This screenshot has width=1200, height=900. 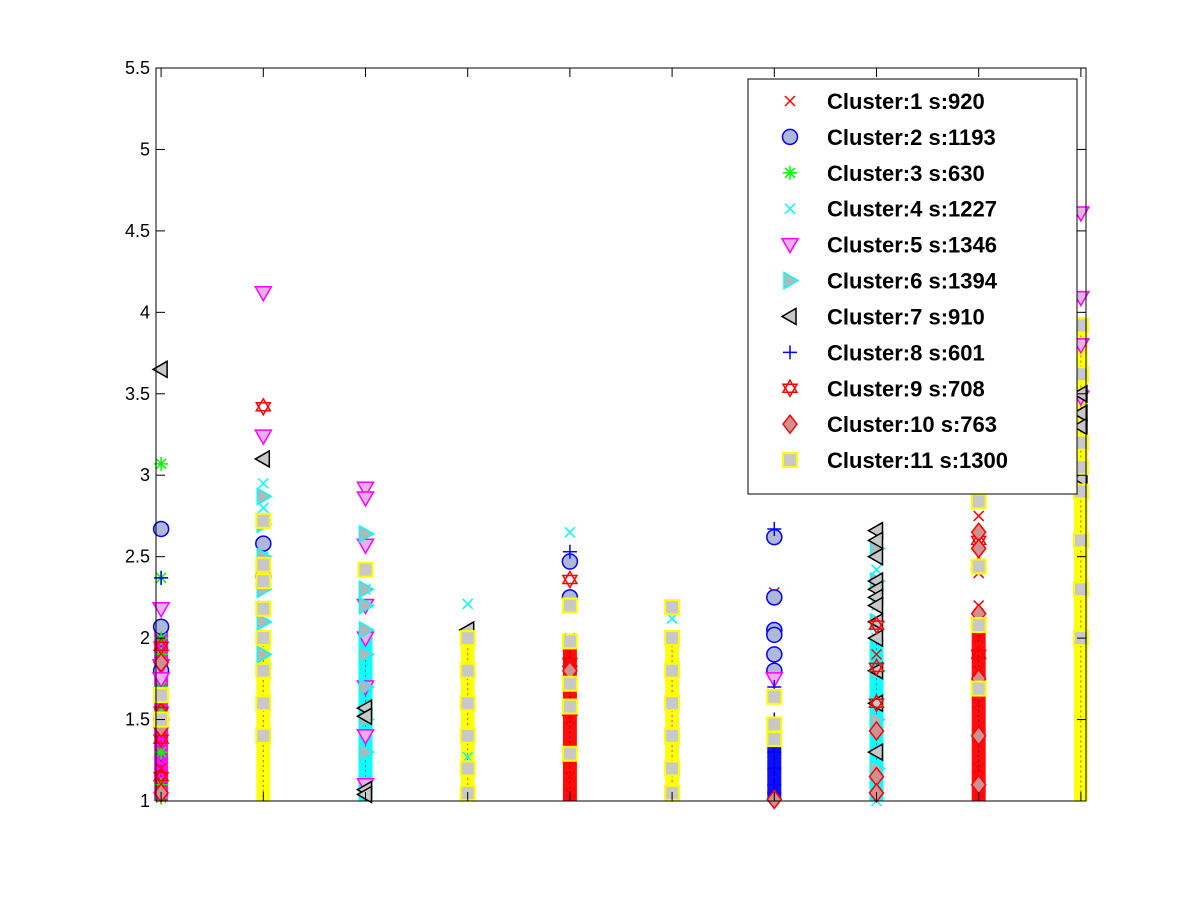 What do you see at coordinates (884, 173) in the screenshot?
I see `legend-entry-3: Cluster:3 s:630` at bounding box center [884, 173].